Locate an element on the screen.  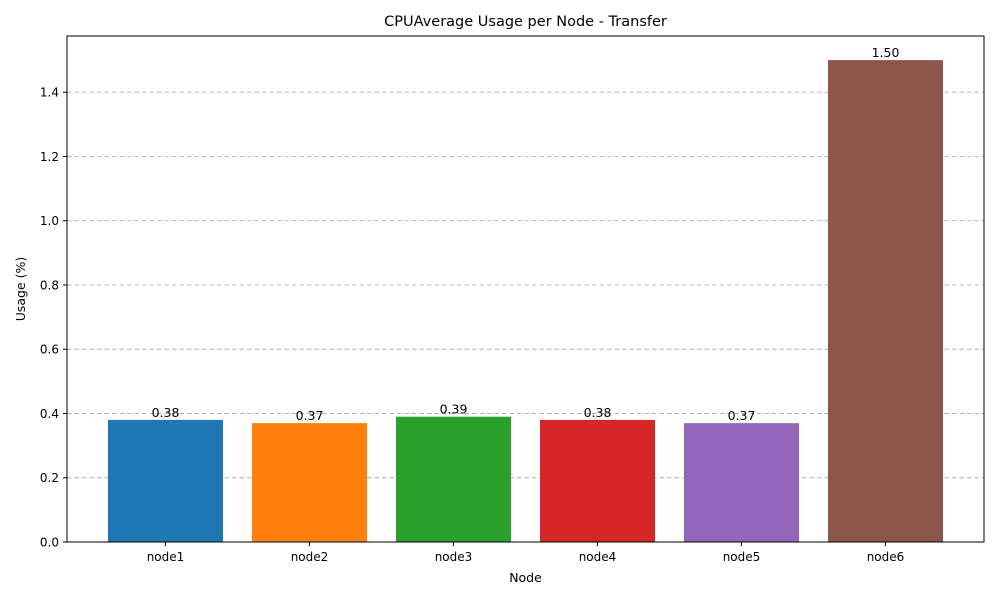
y-tick-label: 1.4 is located at coordinates (49, 93).